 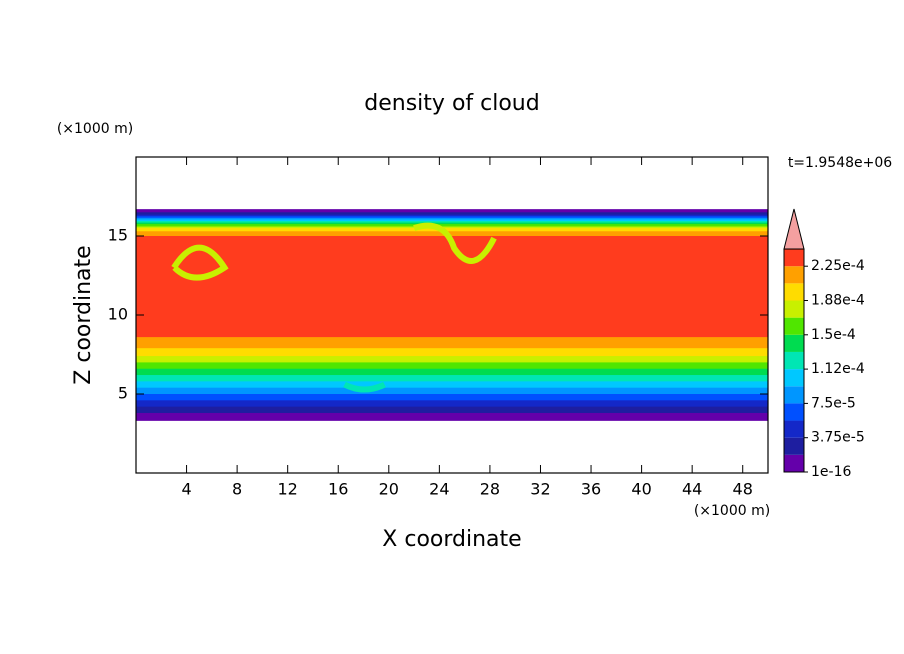 I want to click on colorbar-frame, so click(x=794, y=360).